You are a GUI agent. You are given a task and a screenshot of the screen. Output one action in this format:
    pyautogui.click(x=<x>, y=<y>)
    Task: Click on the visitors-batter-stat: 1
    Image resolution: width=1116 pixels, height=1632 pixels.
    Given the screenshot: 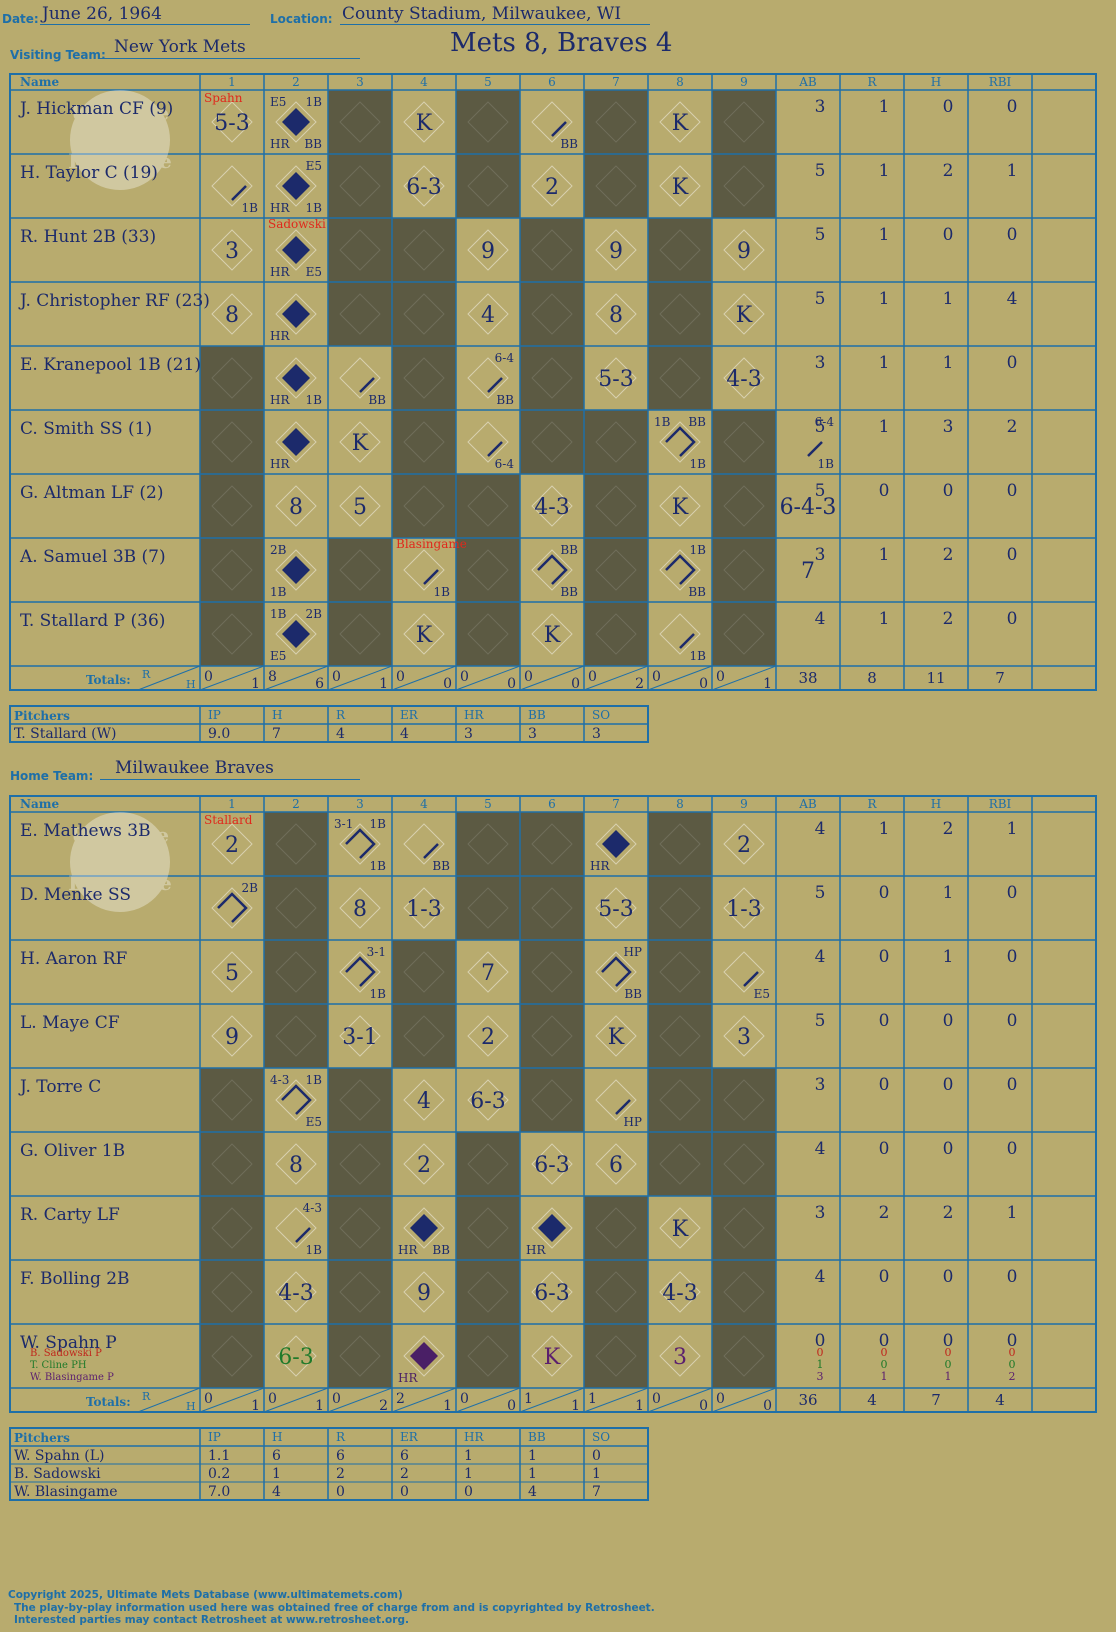 What is the action you would take?
    pyautogui.click(x=884, y=427)
    